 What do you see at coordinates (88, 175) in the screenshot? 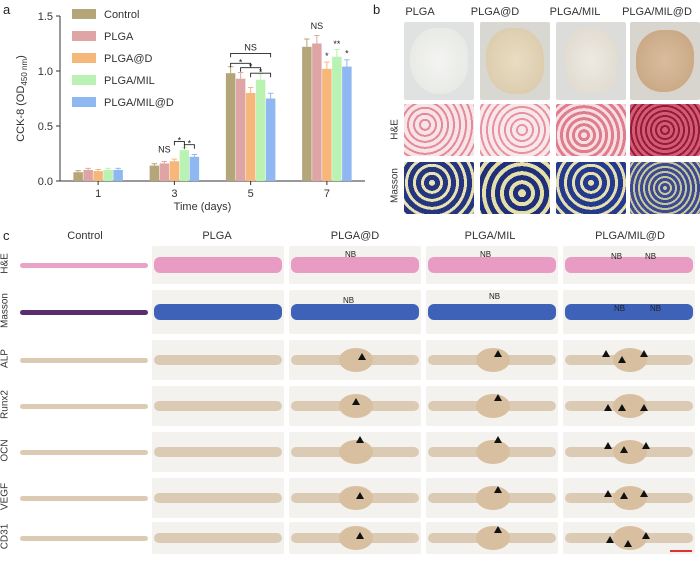
I see `bar-plga-day1` at bounding box center [88, 175].